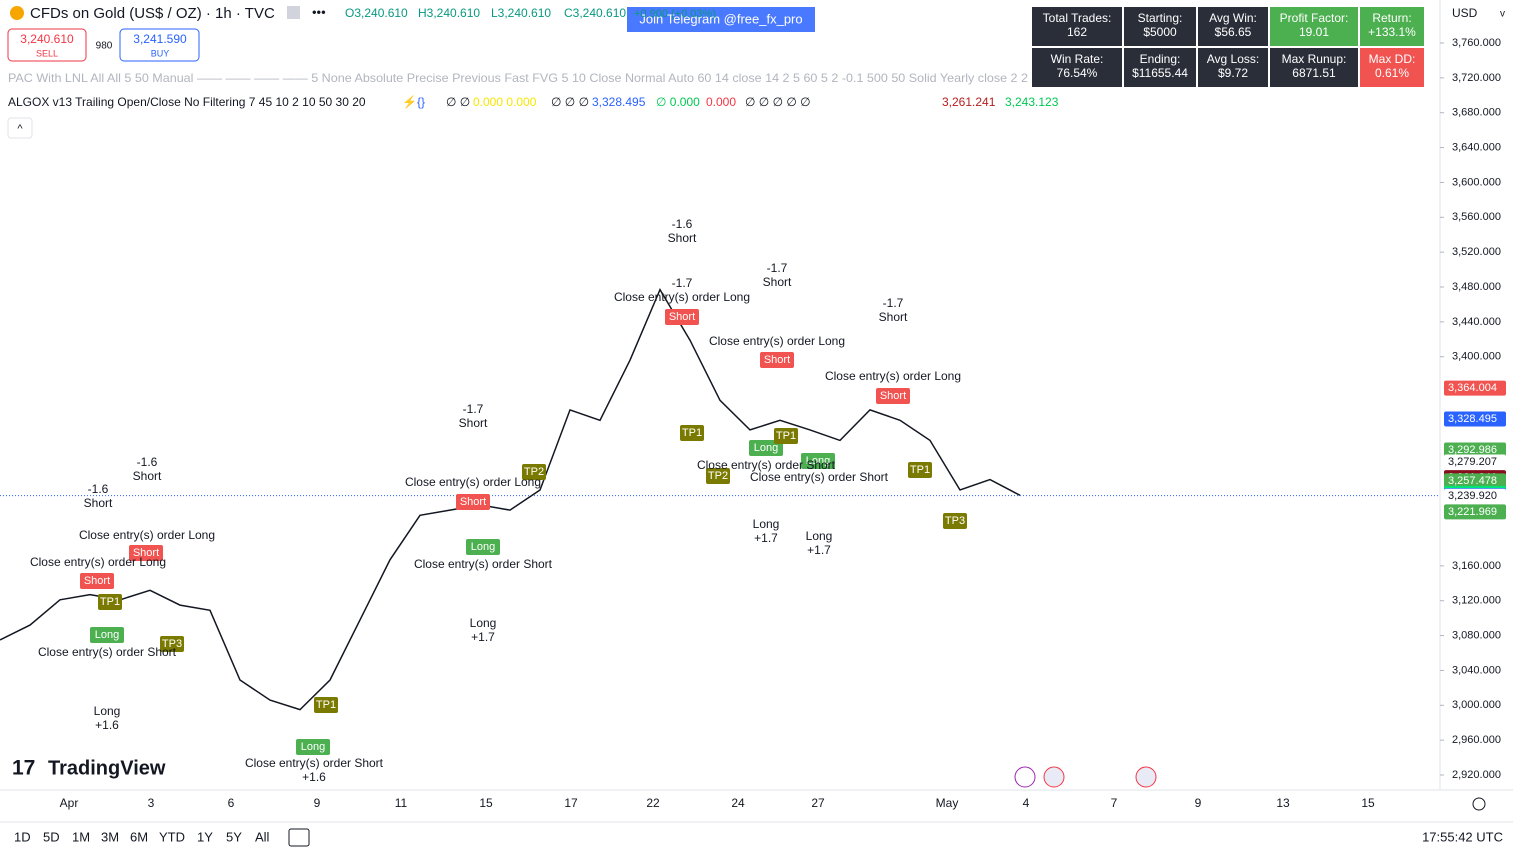 The width and height of the screenshot is (1513, 864). Describe the element at coordinates (1476, 252) in the screenshot. I see `y-tick-label: 3,520.000` at that location.